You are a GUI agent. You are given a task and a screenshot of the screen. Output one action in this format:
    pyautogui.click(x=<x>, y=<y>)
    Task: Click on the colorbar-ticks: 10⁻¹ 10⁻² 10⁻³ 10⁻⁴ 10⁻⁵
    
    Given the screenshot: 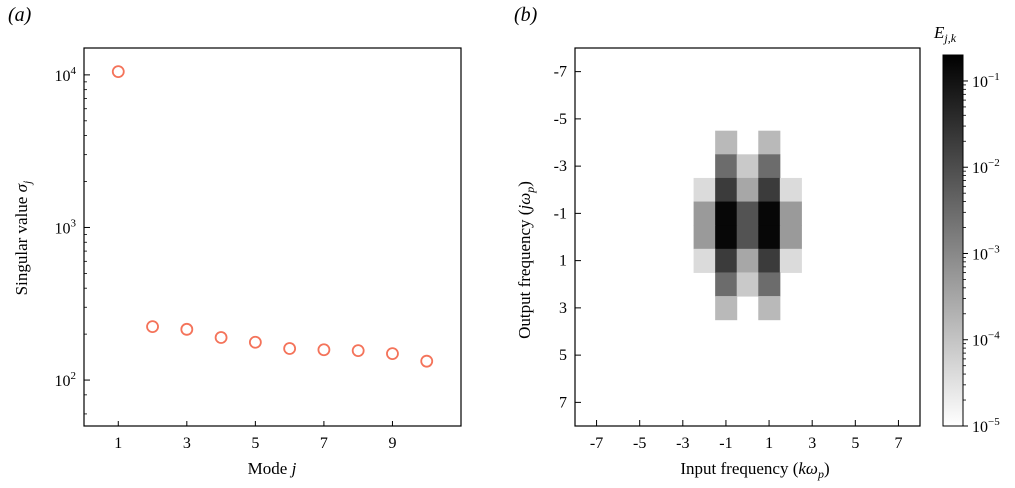 What is the action you would take?
    pyautogui.click(x=981, y=253)
    